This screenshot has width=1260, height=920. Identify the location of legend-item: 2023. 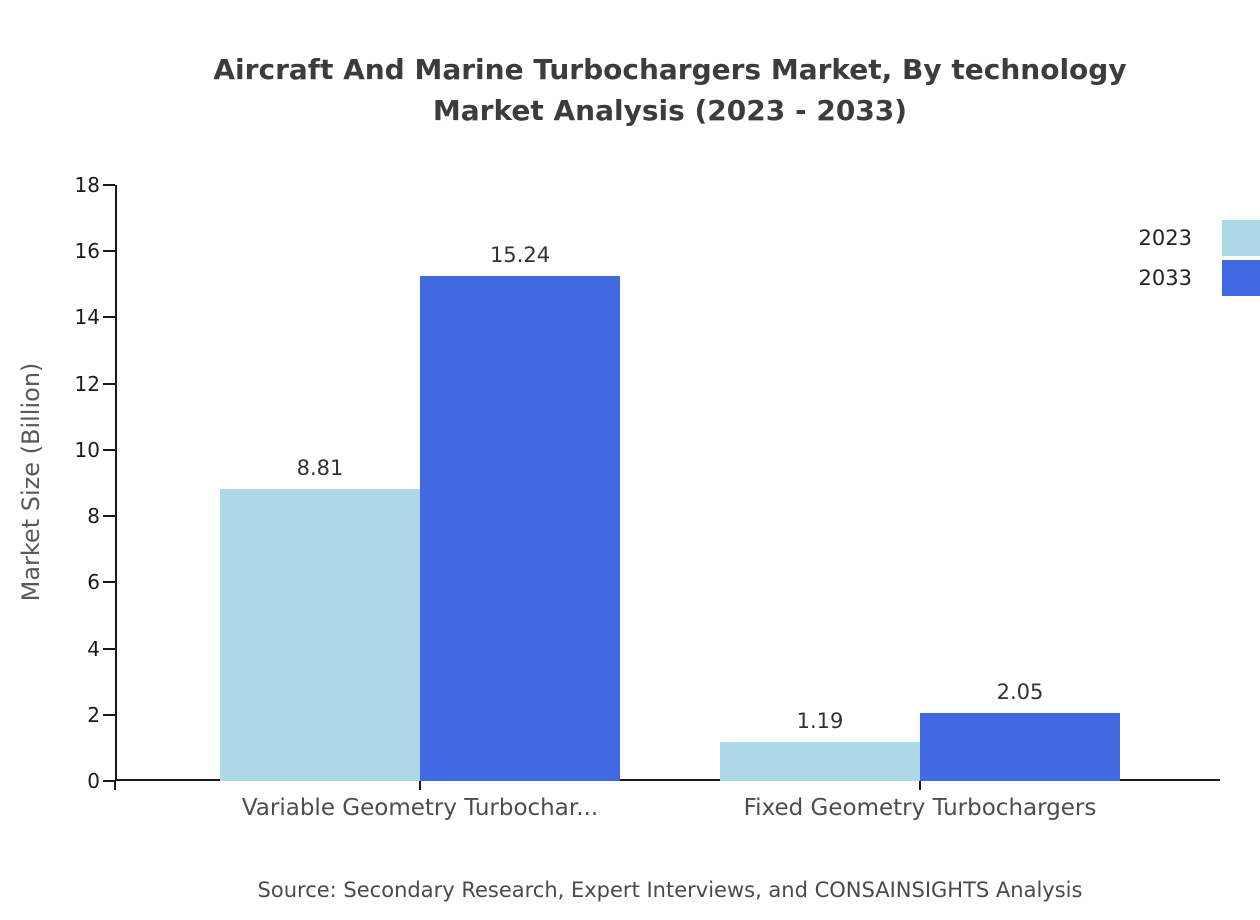
(1190, 238).